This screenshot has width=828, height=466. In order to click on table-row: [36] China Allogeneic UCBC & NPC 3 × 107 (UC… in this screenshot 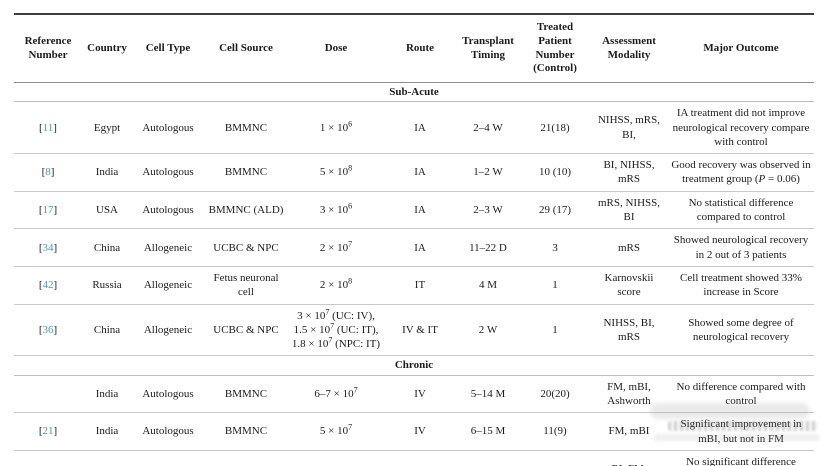, I will do `click(414, 330)`.